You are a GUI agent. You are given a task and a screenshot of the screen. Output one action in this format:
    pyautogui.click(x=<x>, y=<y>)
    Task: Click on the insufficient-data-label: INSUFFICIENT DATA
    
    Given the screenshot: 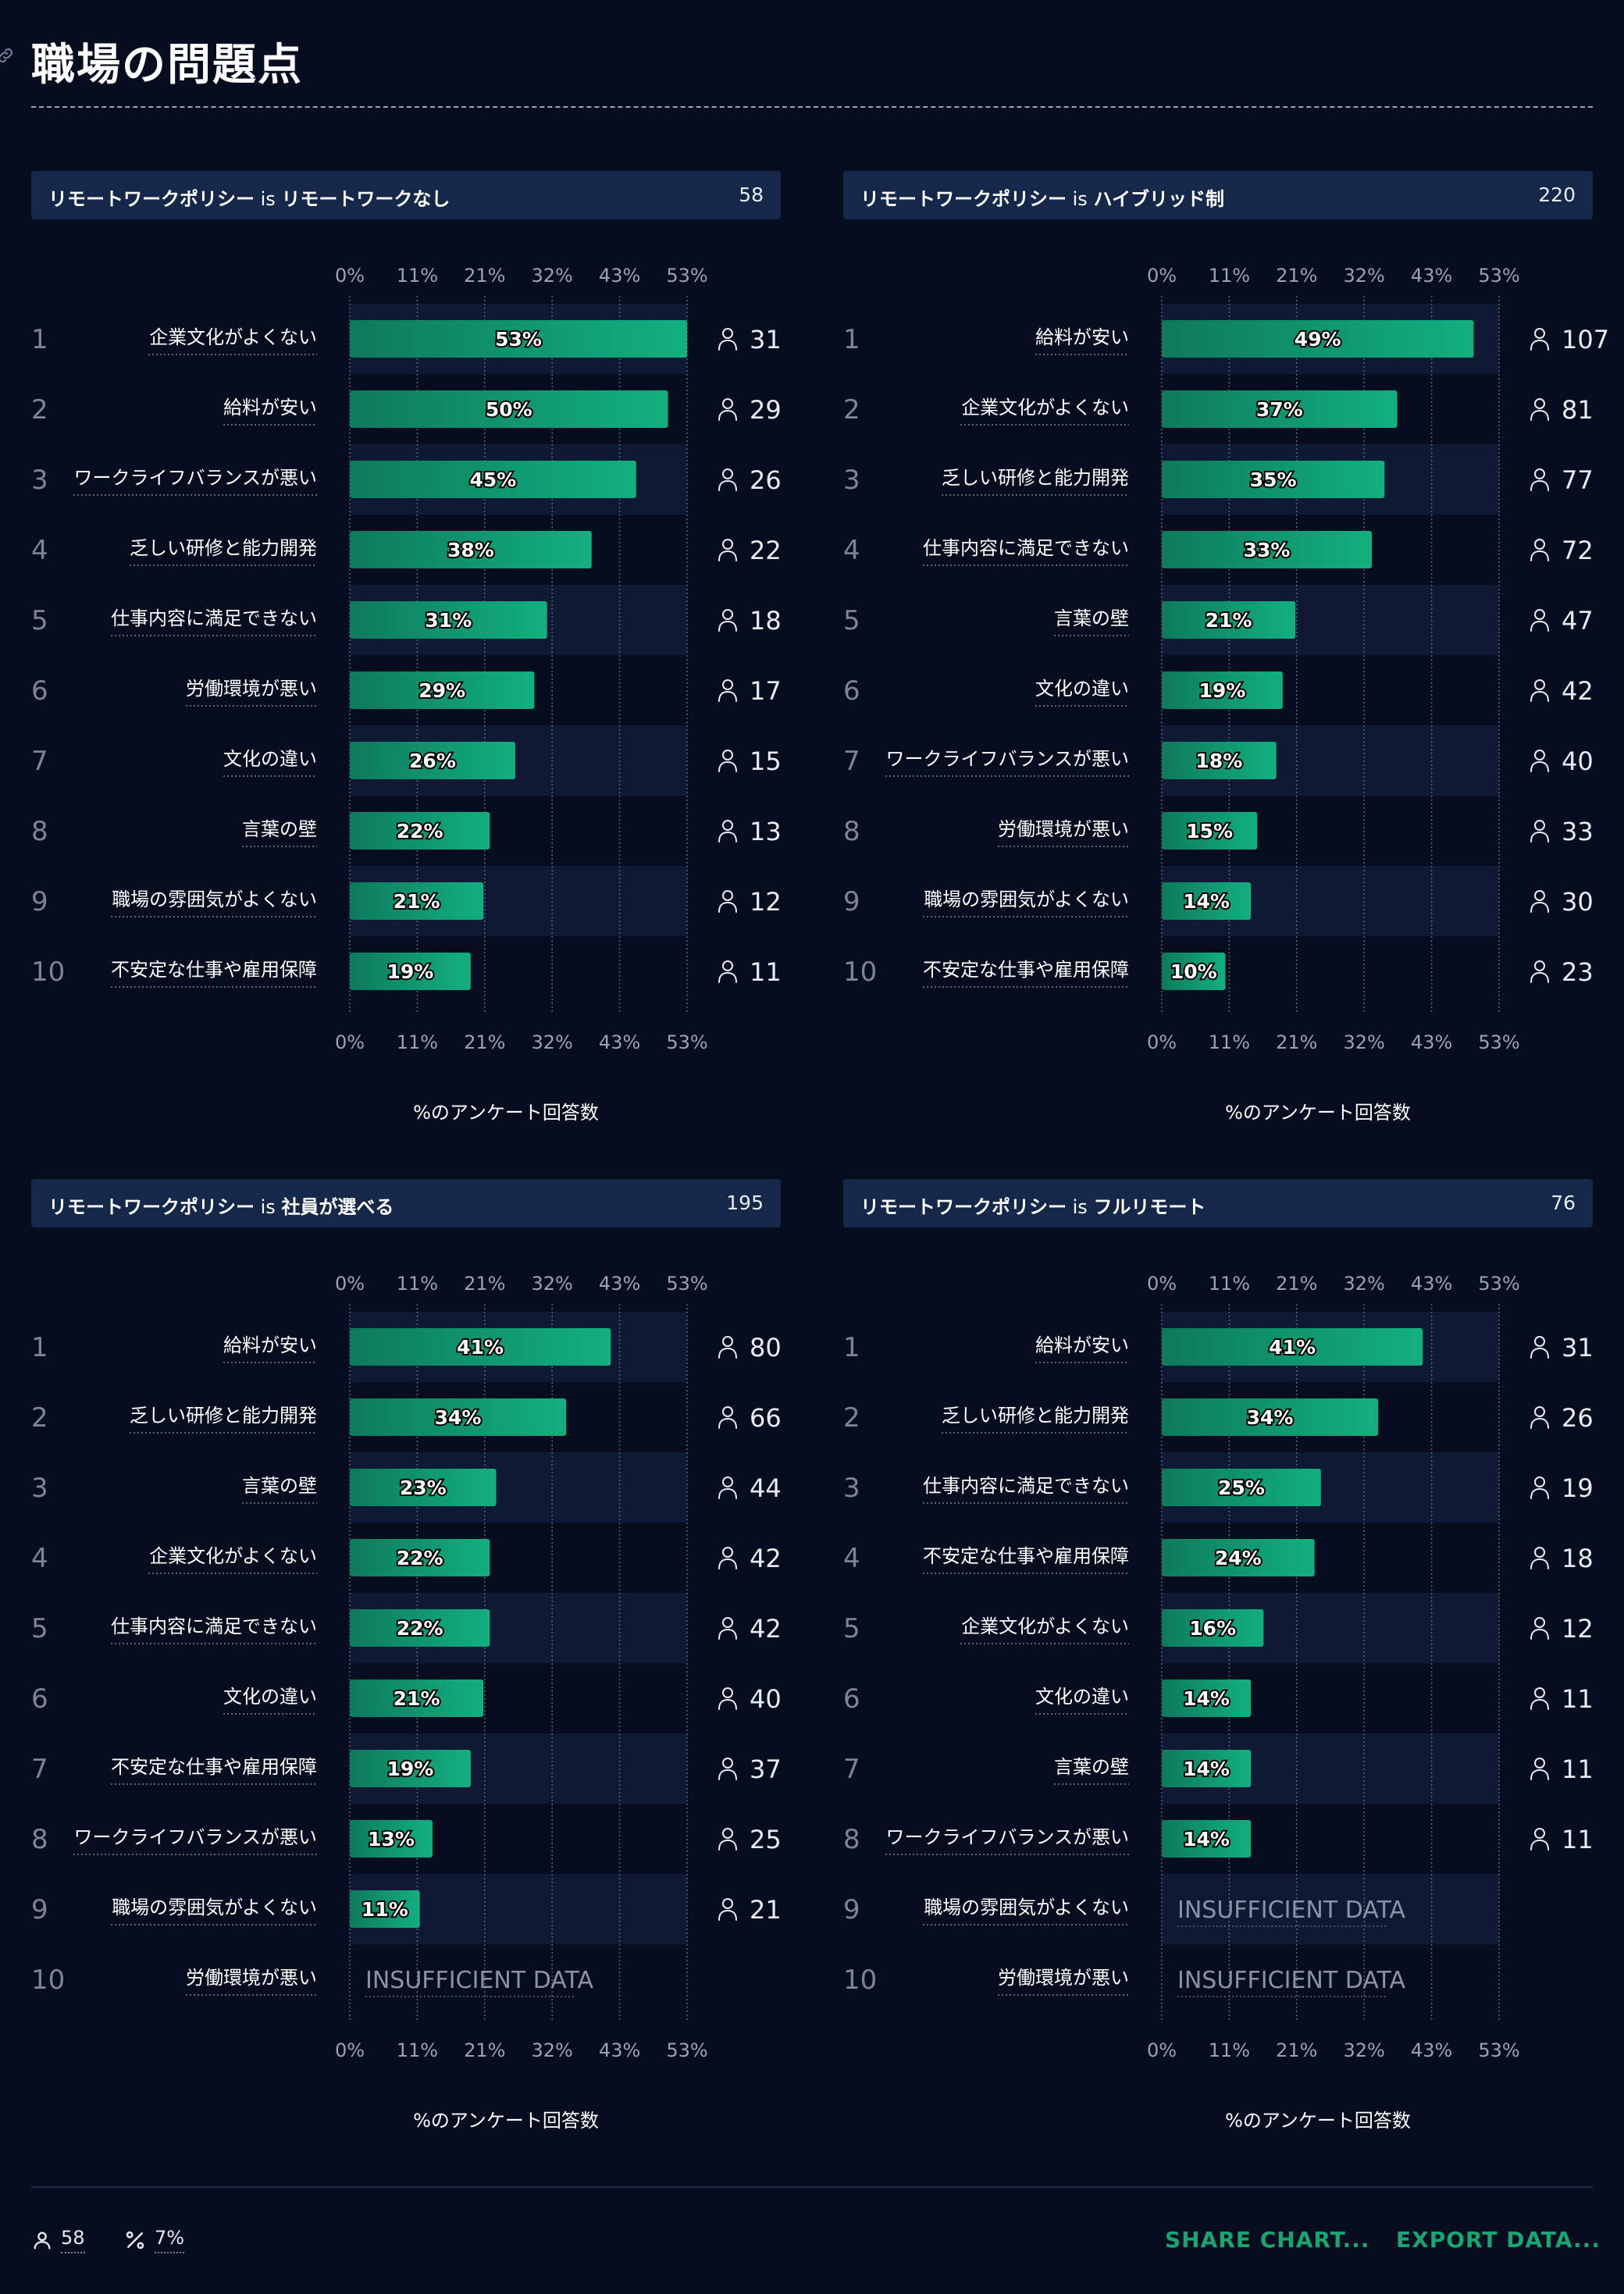 What is the action you would take?
    pyautogui.click(x=479, y=1980)
    